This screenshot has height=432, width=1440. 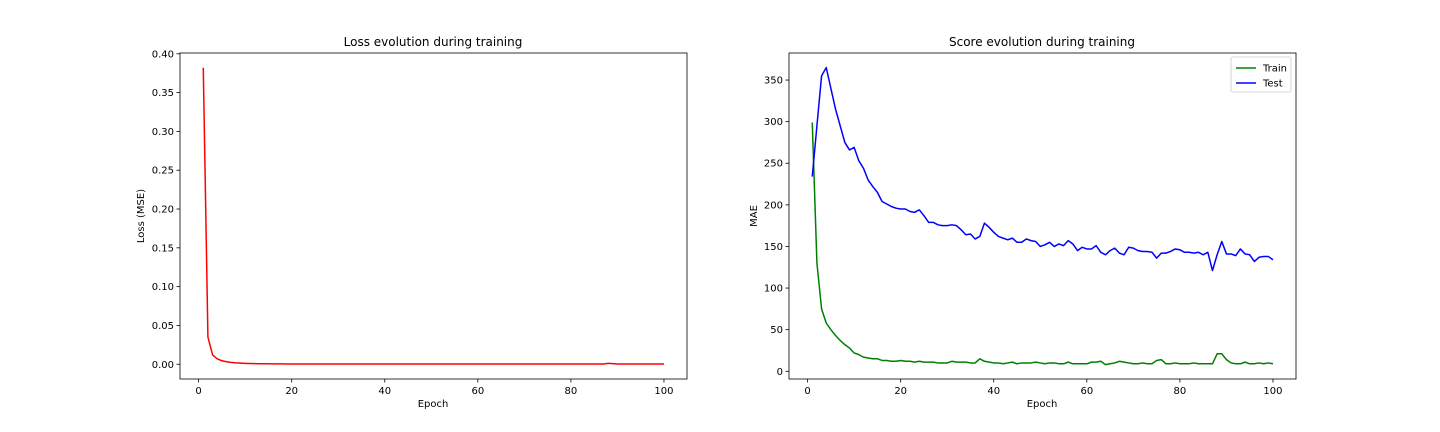 What do you see at coordinates (163, 93) in the screenshot?
I see `loss-chart-y-tick-label: 0.35` at bounding box center [163, 93].